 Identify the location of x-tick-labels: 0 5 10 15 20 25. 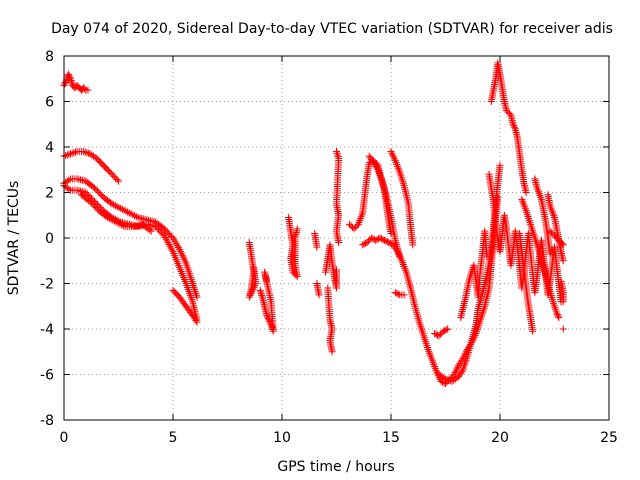
(339, 438).